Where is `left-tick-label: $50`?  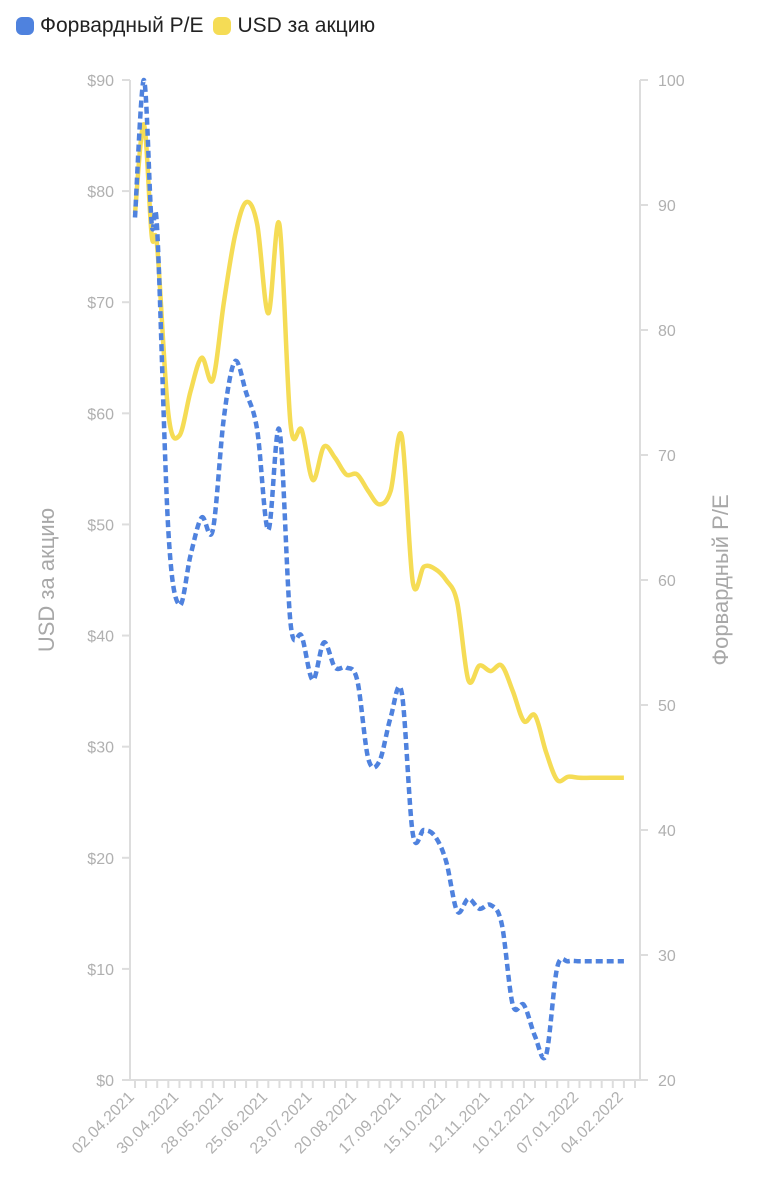
left-tick-label: $50 is located at coordinates (100, 525).